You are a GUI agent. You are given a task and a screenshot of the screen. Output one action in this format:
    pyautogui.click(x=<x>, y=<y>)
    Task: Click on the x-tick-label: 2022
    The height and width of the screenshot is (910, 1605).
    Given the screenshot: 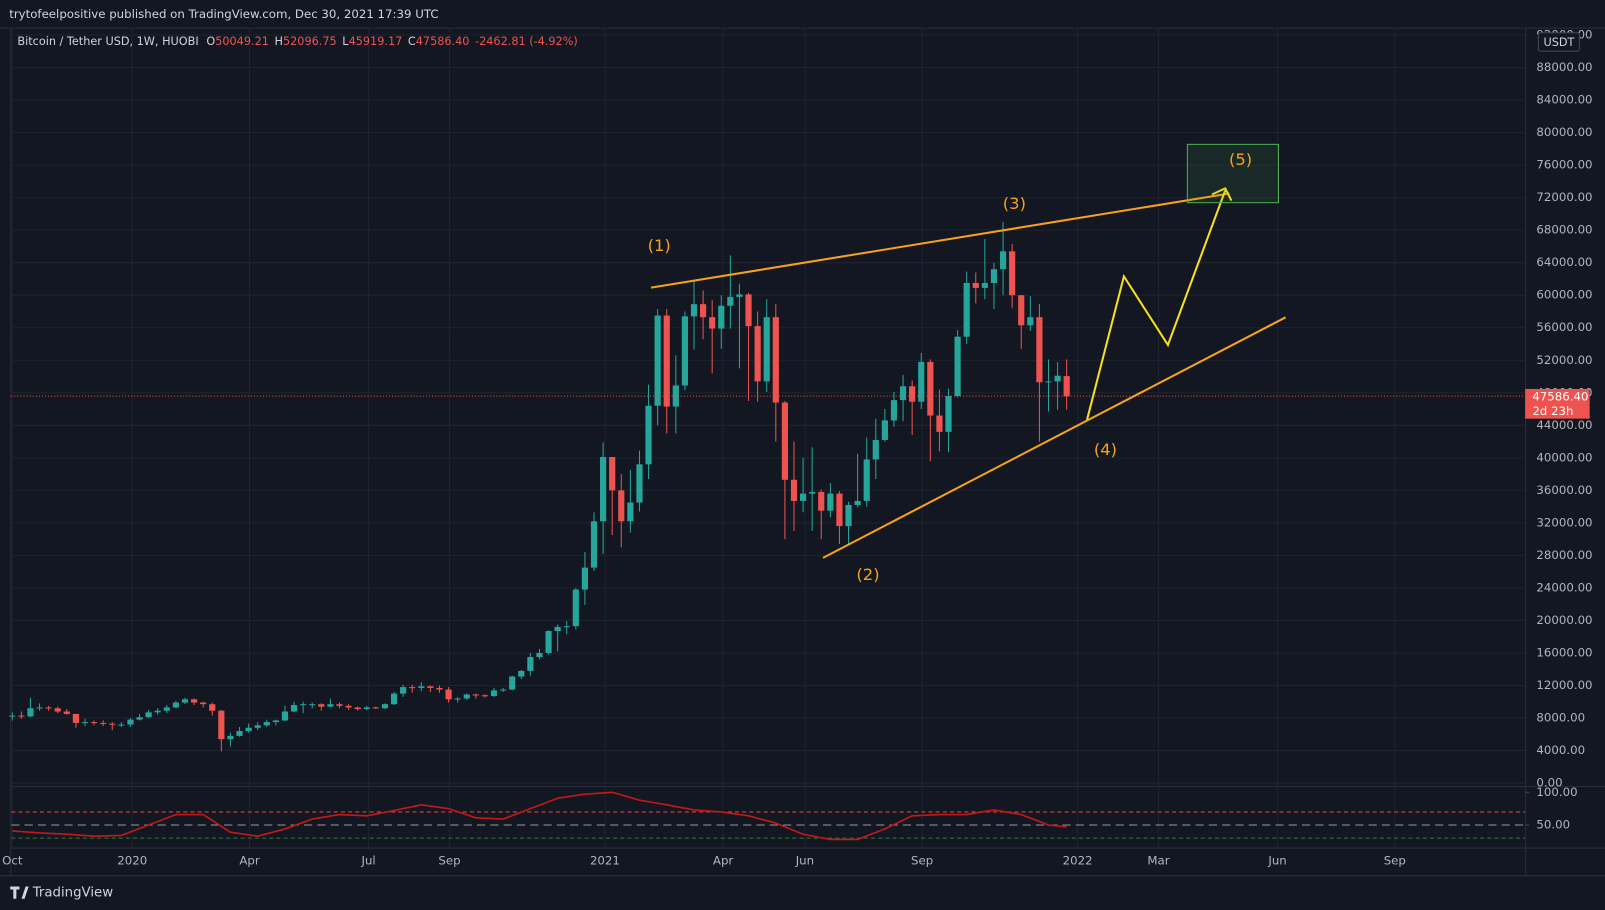 What is the action you would take?
    pyautogui.click(x=1078, y=860)
    